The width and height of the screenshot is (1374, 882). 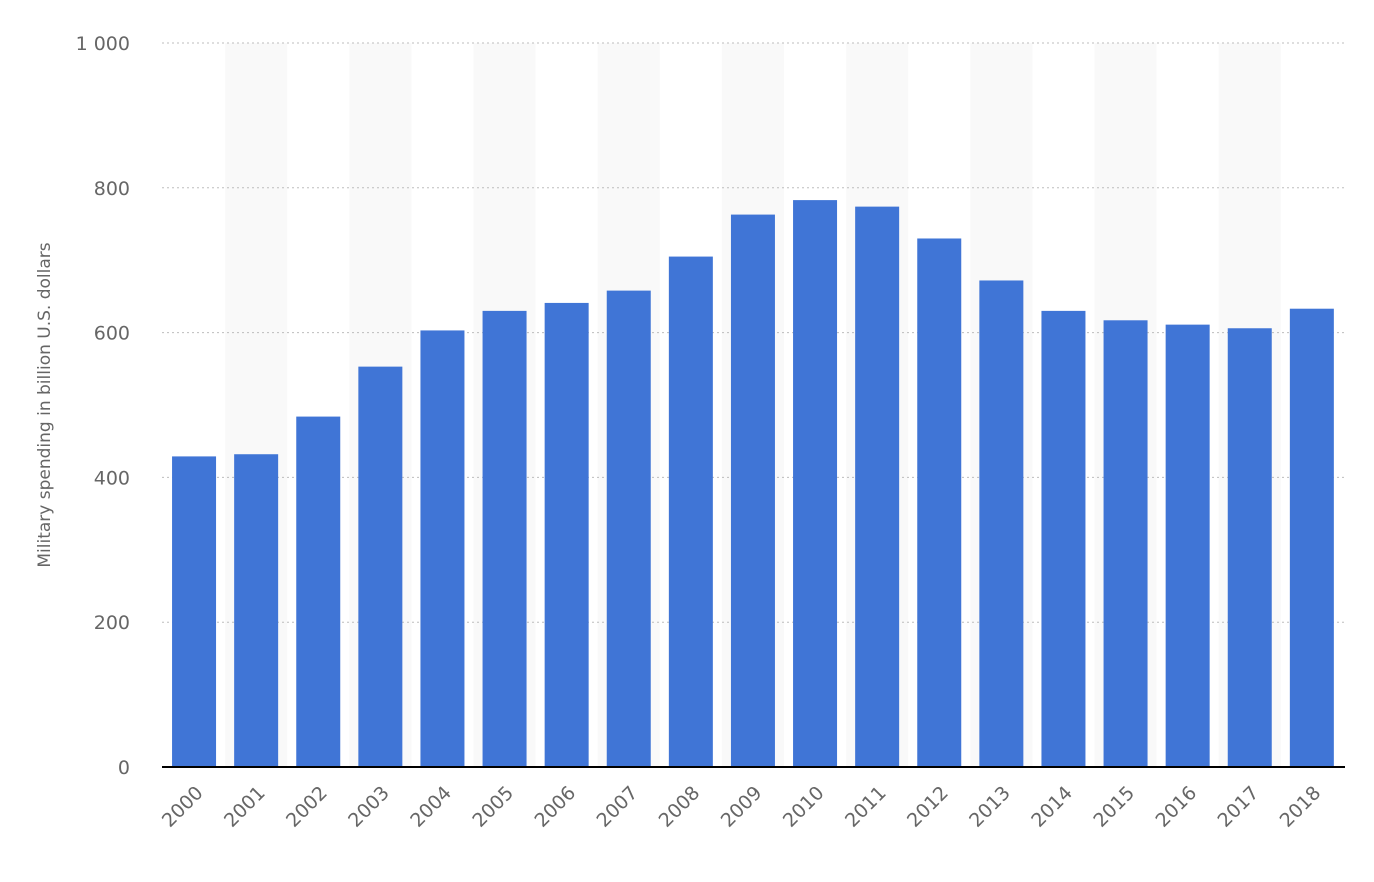 I want to click on bar-2010, so click(x=815, y=483).